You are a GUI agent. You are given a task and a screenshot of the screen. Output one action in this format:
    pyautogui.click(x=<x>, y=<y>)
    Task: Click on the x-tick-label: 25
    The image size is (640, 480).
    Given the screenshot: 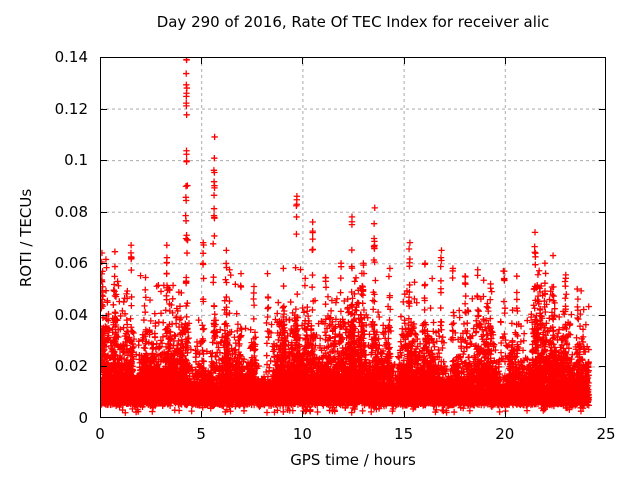 What is the action you would take?
    pyautogui.click(x=606, y=434)
    